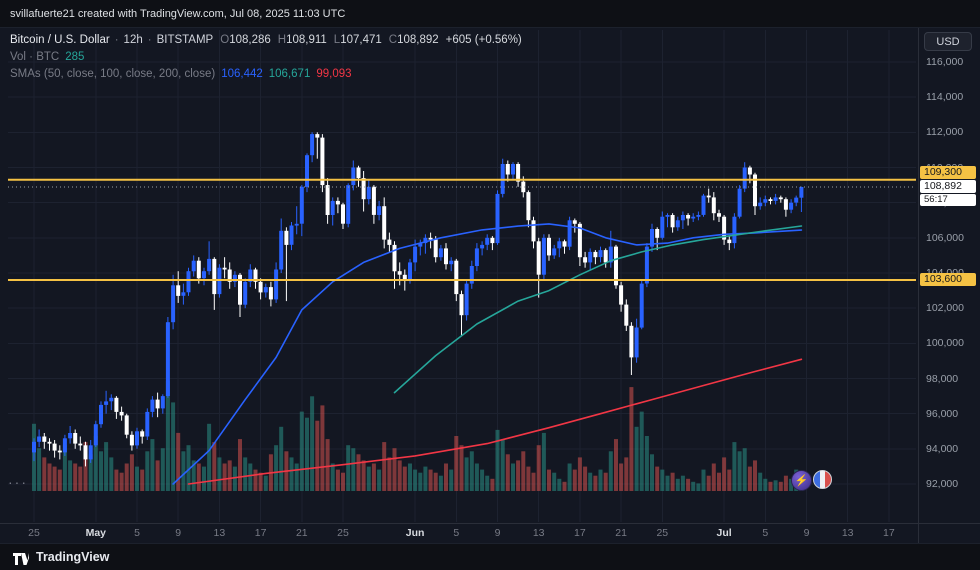  What do you see at coordinates (282, 40) in the screenshot?
I see `high-key: H` at bounding box center [282, 40].